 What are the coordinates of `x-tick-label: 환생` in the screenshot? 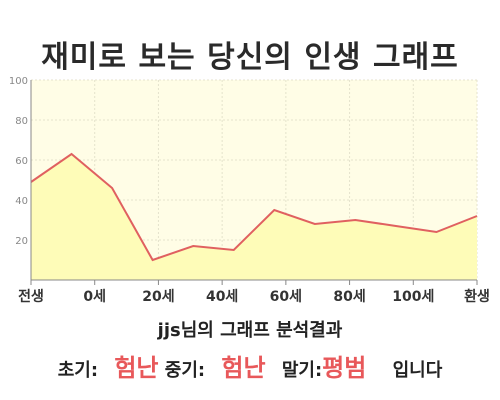 It's located at (477, 296).